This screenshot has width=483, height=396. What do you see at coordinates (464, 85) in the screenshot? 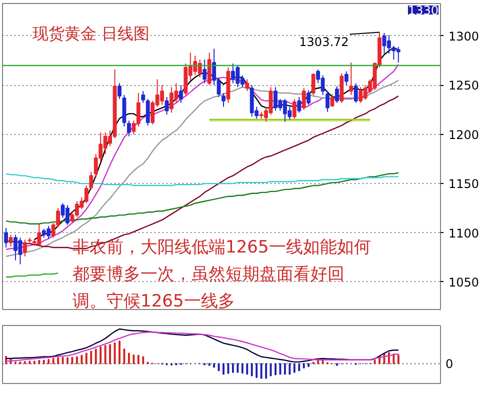
I see `y-tick-label: 1250` at bounding box center [464, 85].